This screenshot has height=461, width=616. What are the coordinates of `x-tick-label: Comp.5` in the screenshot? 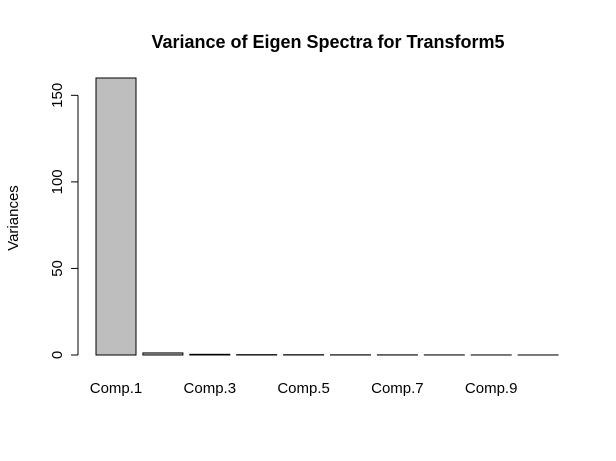 It's located at (303, 388).